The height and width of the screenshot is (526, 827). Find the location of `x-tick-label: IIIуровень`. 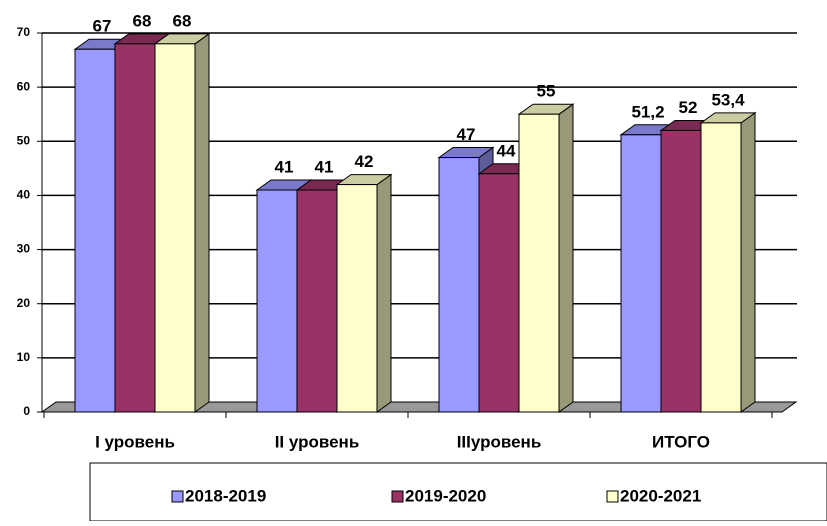

x-tick-label: IIIуровень is located at coordinates (499, 441).